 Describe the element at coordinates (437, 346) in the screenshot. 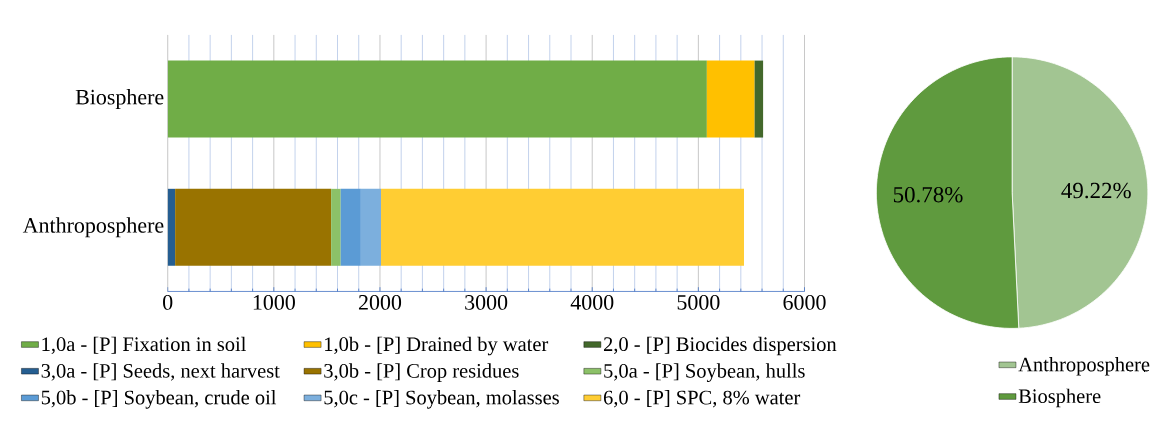

I see `legend-label: 1,0b - [P] Drained by water` at that location.